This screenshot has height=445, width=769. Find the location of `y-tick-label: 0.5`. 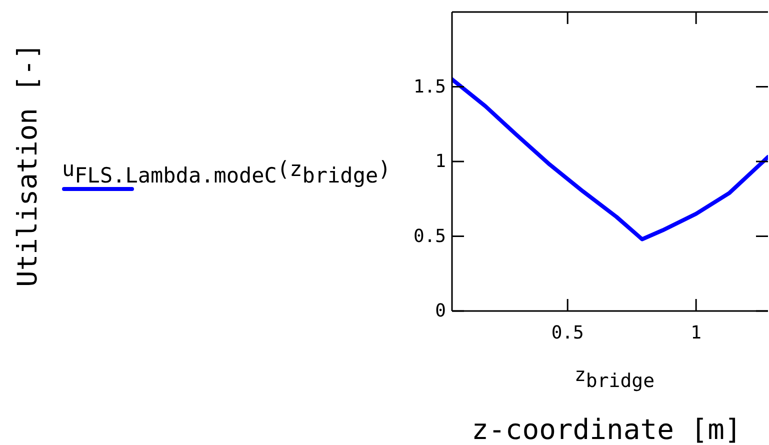

y-tick-label: 0.5 is located at coordinates (429, 236).